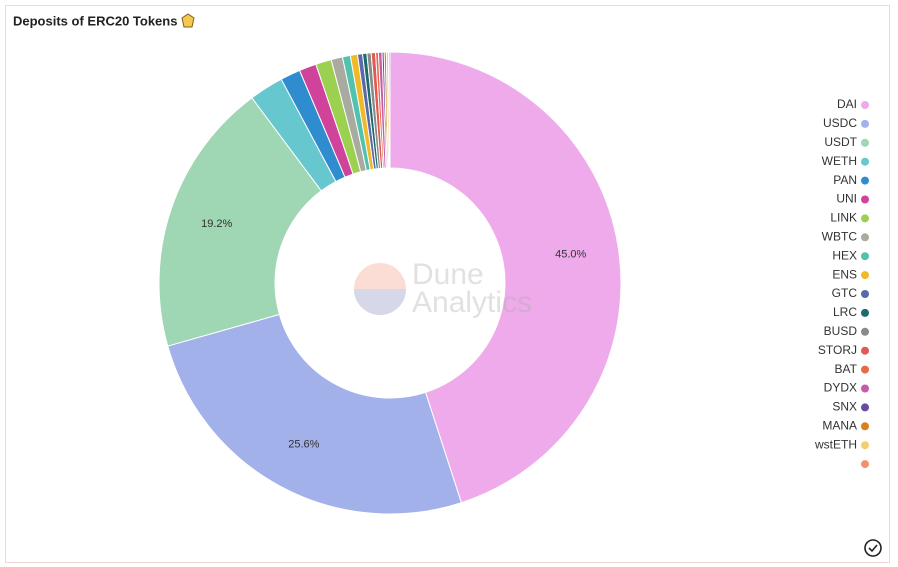  Describe the element at coordinates (847, 104) in the screenshot. I see `legend-label: DAI` at that location.